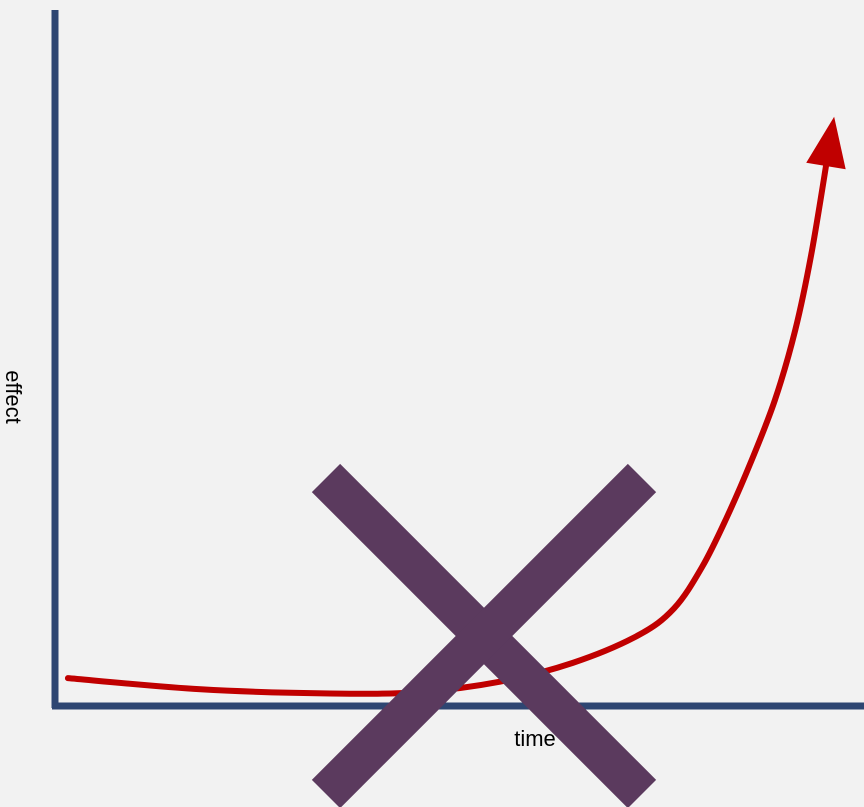  What do you see at coordinates (13, 396) in the screenshot?
I see `y-axis-label: effect` at bounding box center [13, 396].